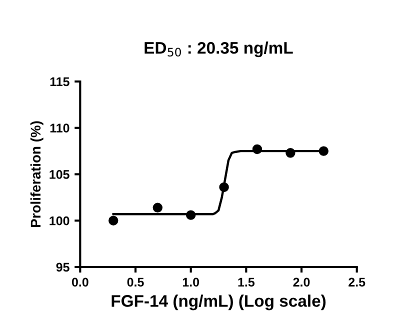 This screenshot has height=326, width=393. Describe the element at coordinates (60, 174) in the screenshot. I see `y-tick-label: 105` at that location.